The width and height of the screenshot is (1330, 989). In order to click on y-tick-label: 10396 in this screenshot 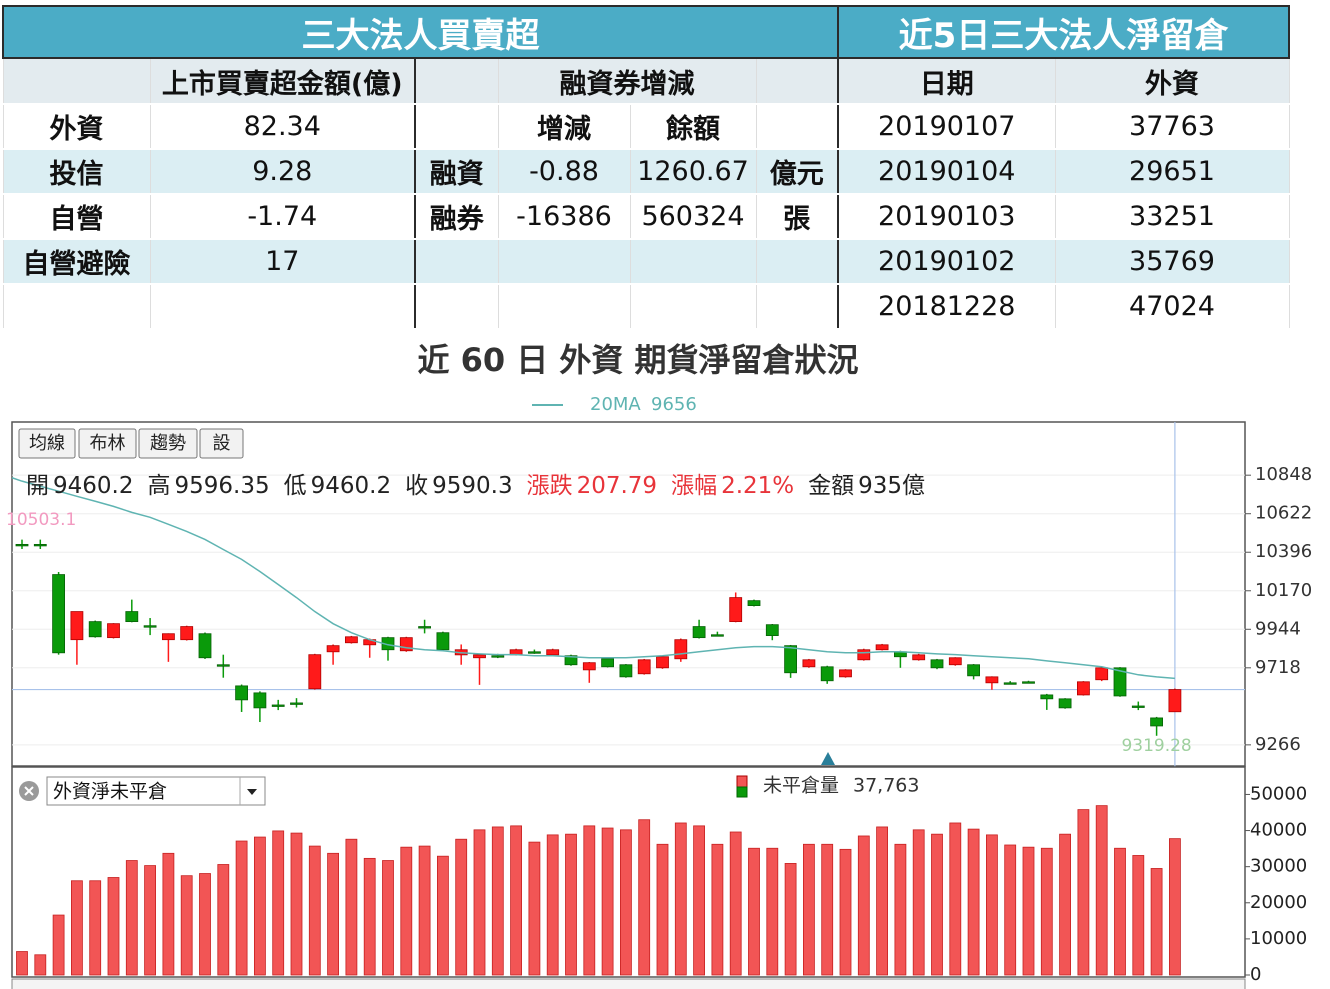, I will do `click(1283, 551)`.